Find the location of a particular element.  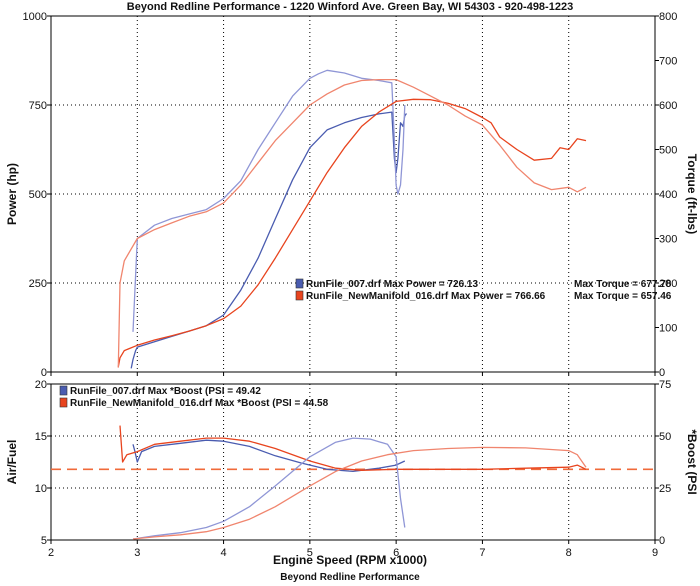

bottom-y2-tick-label: 75 is located at coordinates (665, 385).